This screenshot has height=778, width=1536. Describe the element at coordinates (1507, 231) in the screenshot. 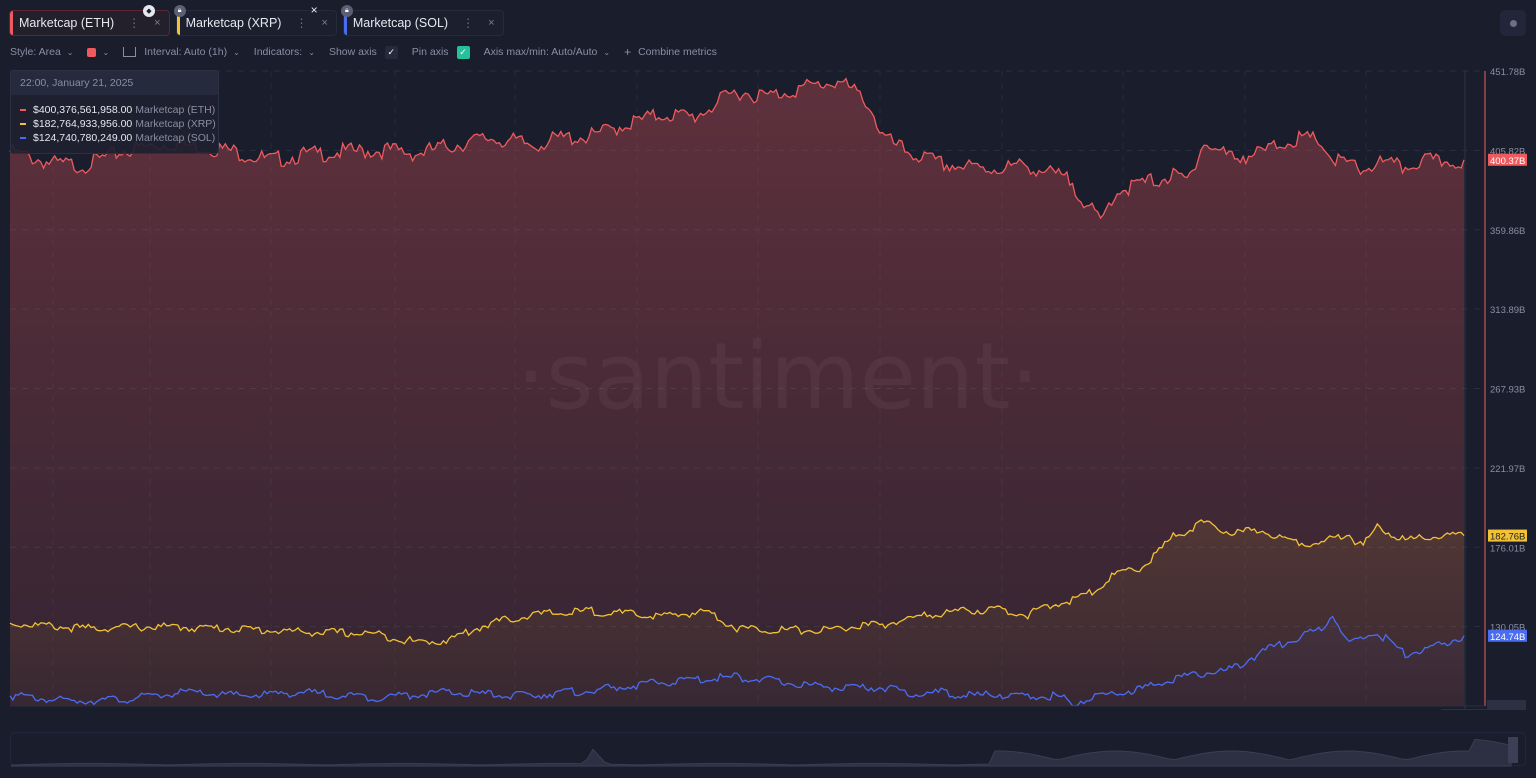

I see `y-tick-label: 359.86B` at that location.